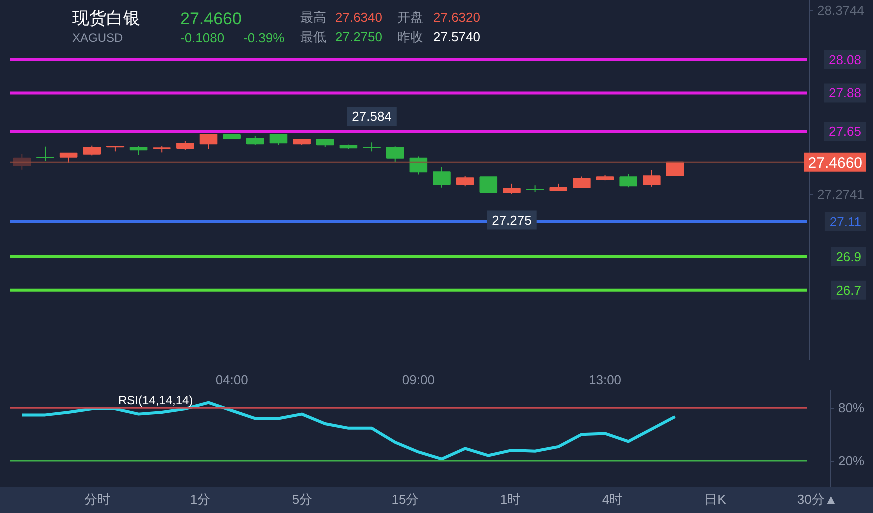 The width and height of the screenshot is (873, 513). What do you see at coordinates (106, 18) in the screenshot?
I see `text: 现货白银` at bounding box center [106, 18].